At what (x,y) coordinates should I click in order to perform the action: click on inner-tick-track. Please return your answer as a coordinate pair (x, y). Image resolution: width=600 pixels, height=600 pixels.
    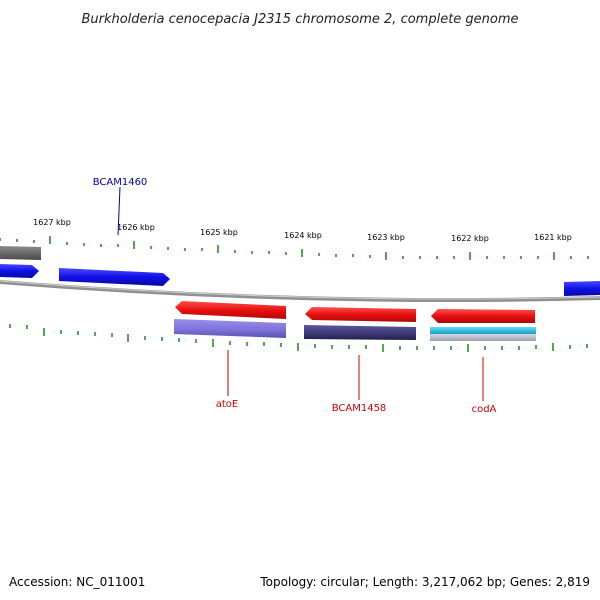
    Looking at the image, I should click on (298, 338).